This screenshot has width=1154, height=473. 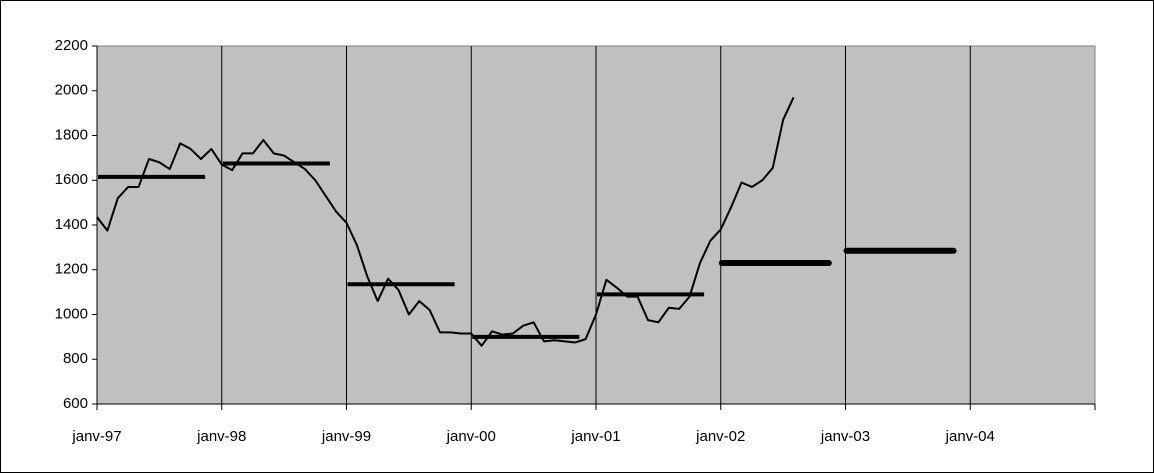 I want to click on x-tick-label: janv-97, so click(x=96, y=436).